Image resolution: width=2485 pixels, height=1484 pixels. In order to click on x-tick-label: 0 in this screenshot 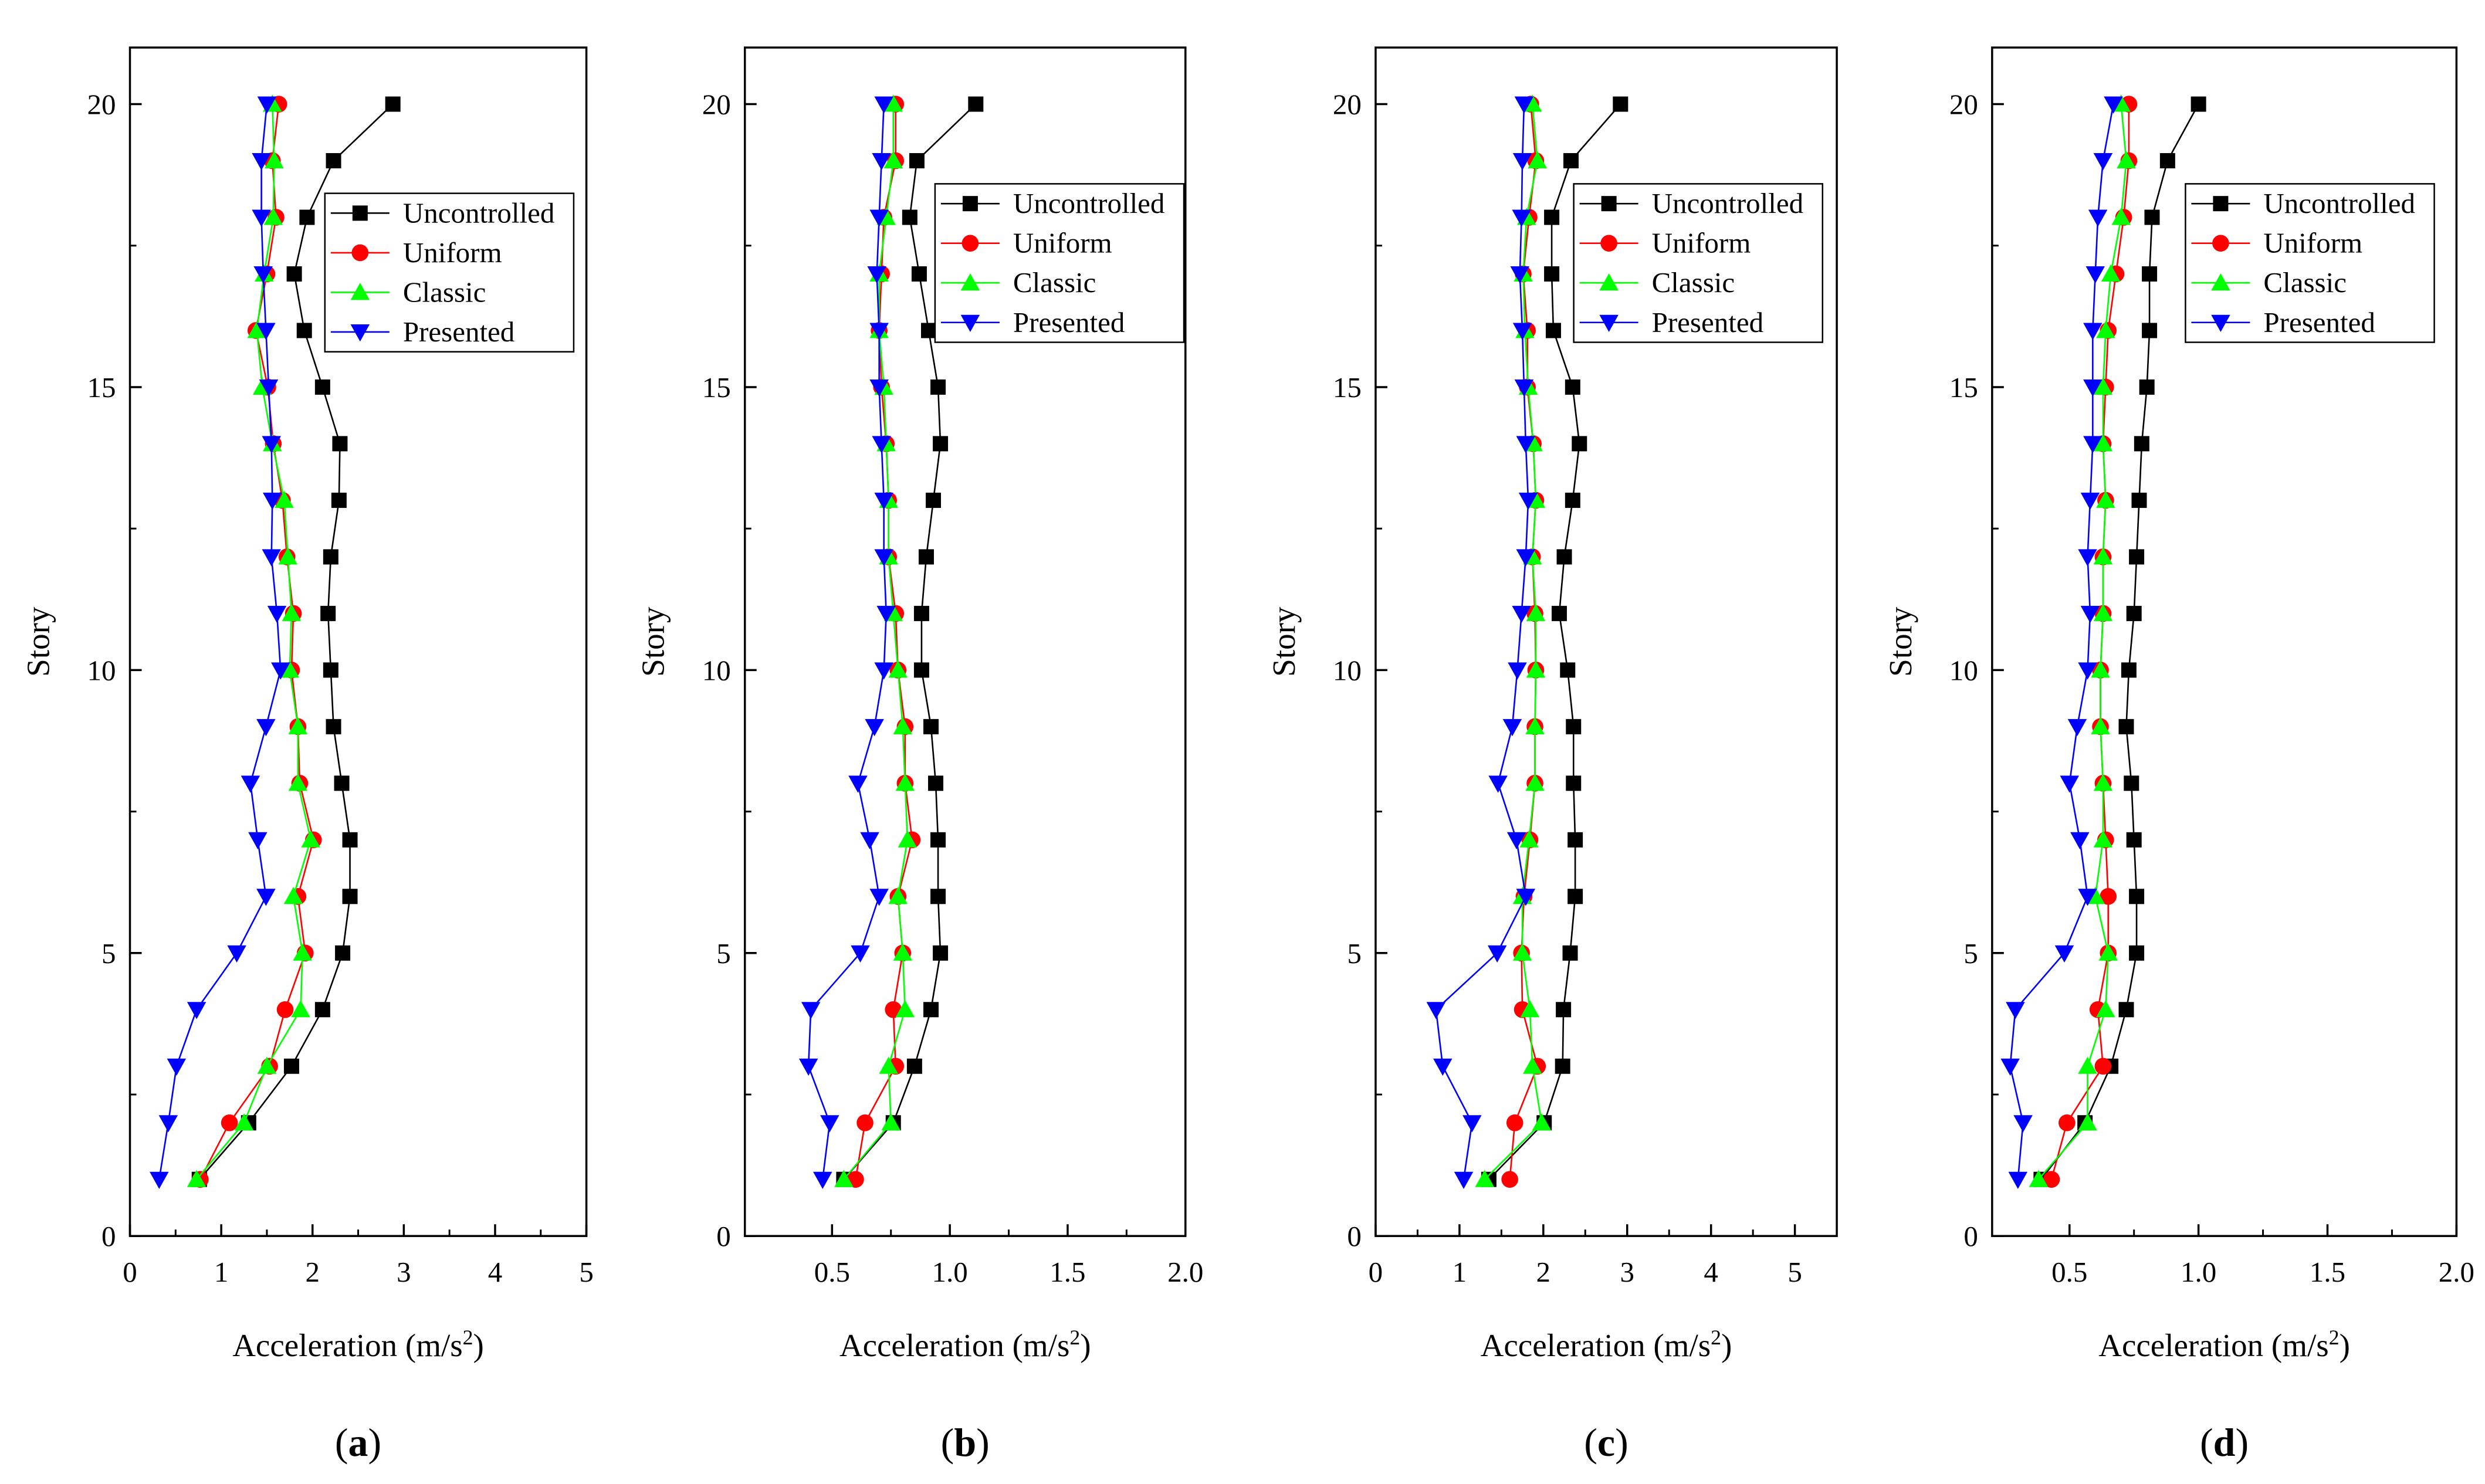, I will do `click(130, 1272)`.